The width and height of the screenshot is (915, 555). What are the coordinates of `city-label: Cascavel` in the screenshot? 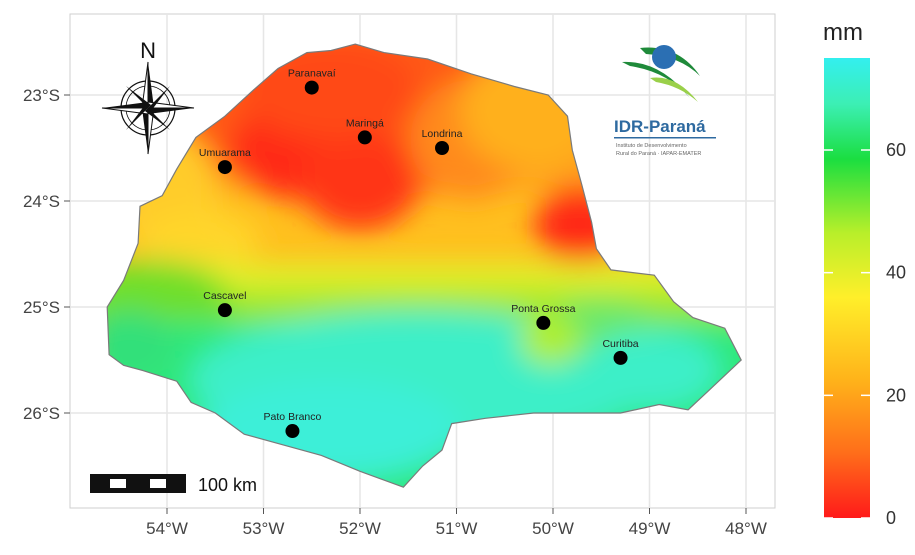 It's located at (224, 296).